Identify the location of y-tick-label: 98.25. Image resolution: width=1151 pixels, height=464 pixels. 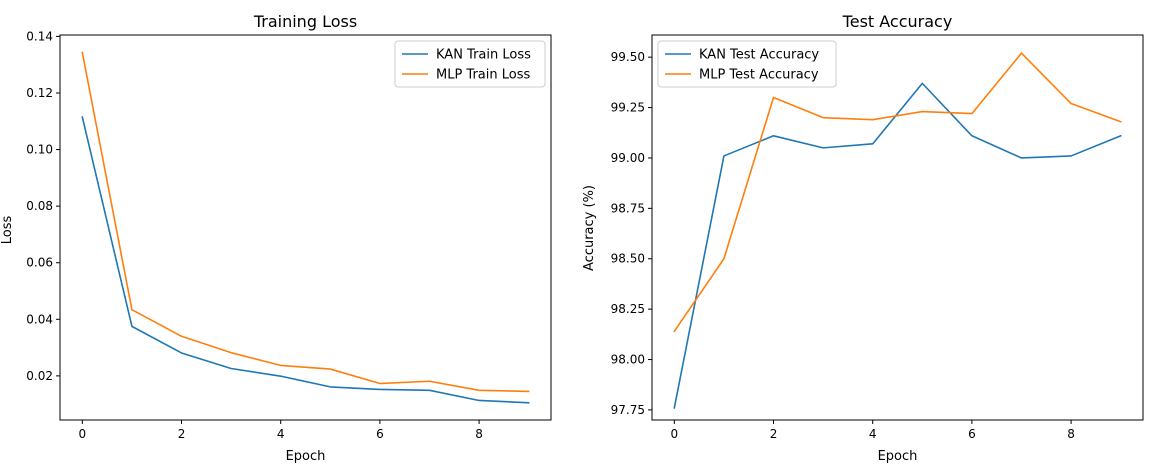
(628, 309).